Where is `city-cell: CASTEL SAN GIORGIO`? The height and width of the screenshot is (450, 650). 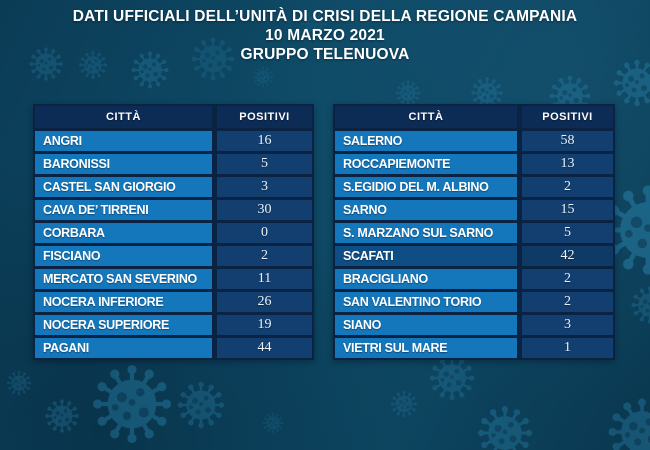
city-cell: CASTEL SAN GIORGIO is located at coordinates (123, 187).